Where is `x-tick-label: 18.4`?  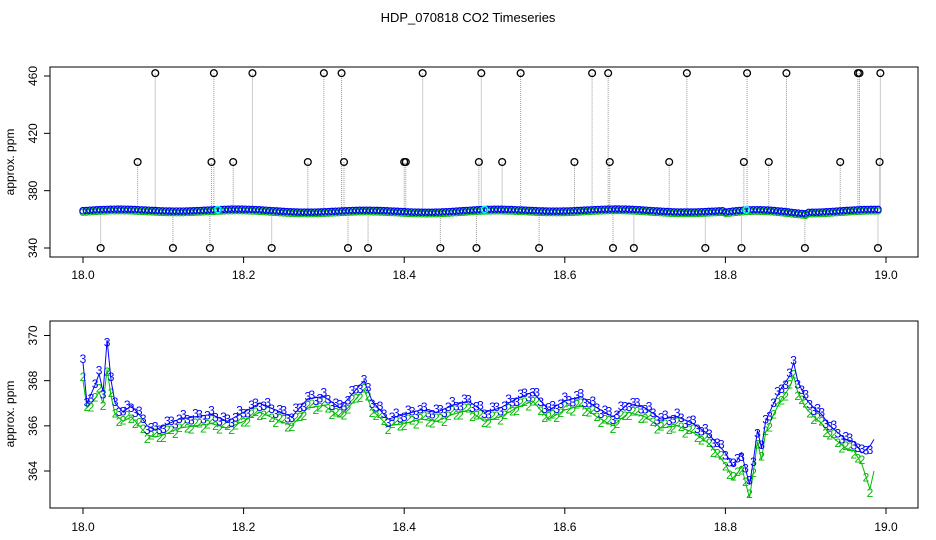
x-tick-label: 18.4 is located at coordinates (405, 275).